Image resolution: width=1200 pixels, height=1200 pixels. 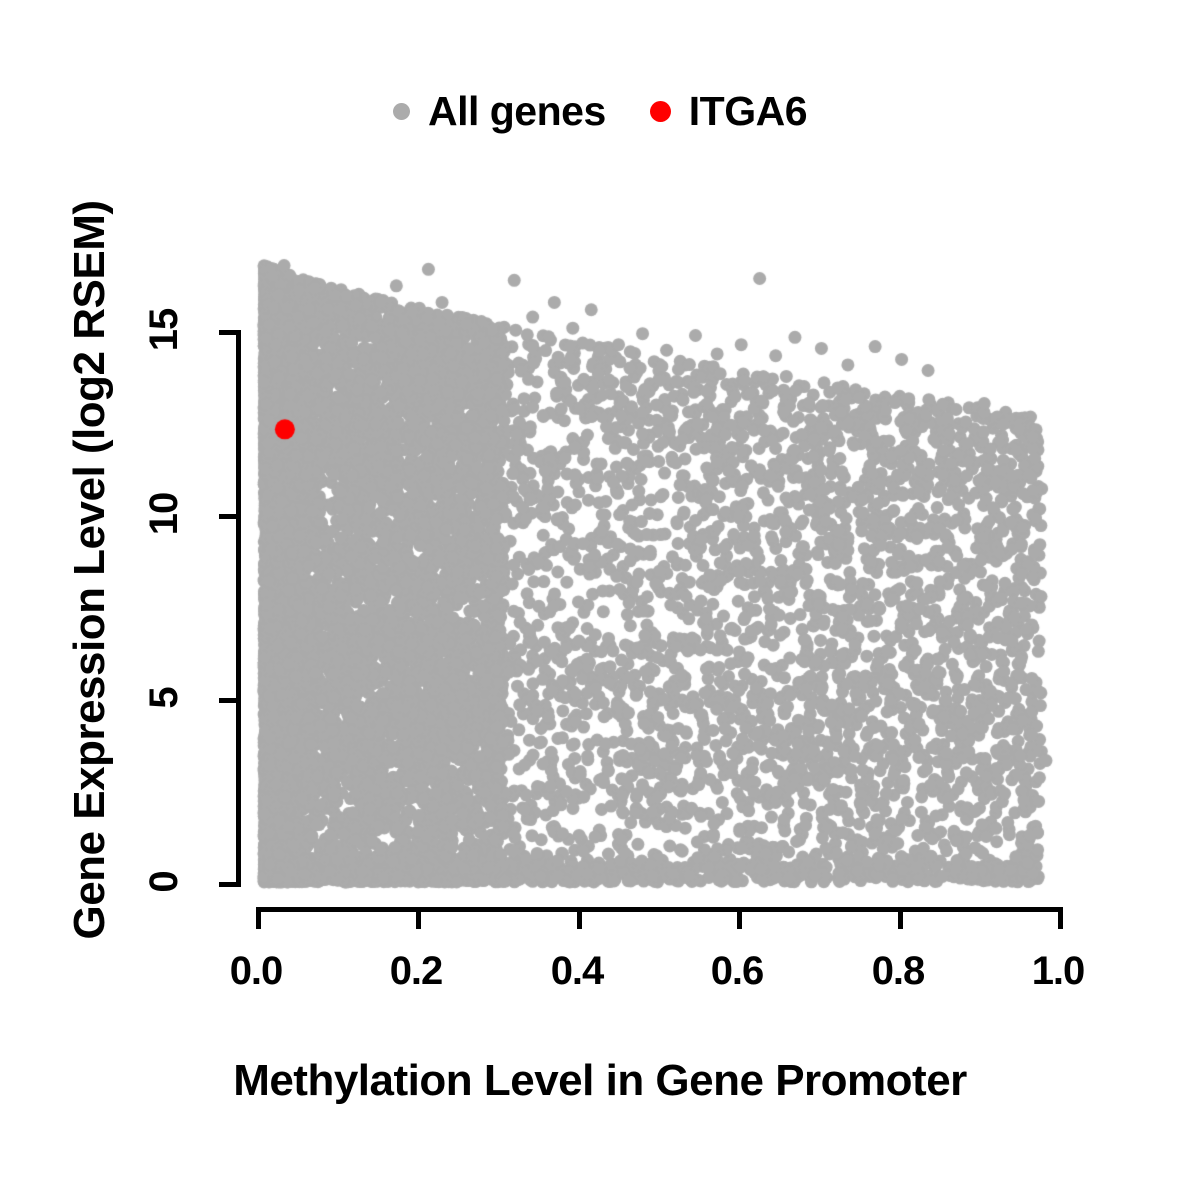 What do you see at coordinates (416, 971) in the screenshot?
I see `x-tick-label: 0.2` at bounding box center [416, 971].